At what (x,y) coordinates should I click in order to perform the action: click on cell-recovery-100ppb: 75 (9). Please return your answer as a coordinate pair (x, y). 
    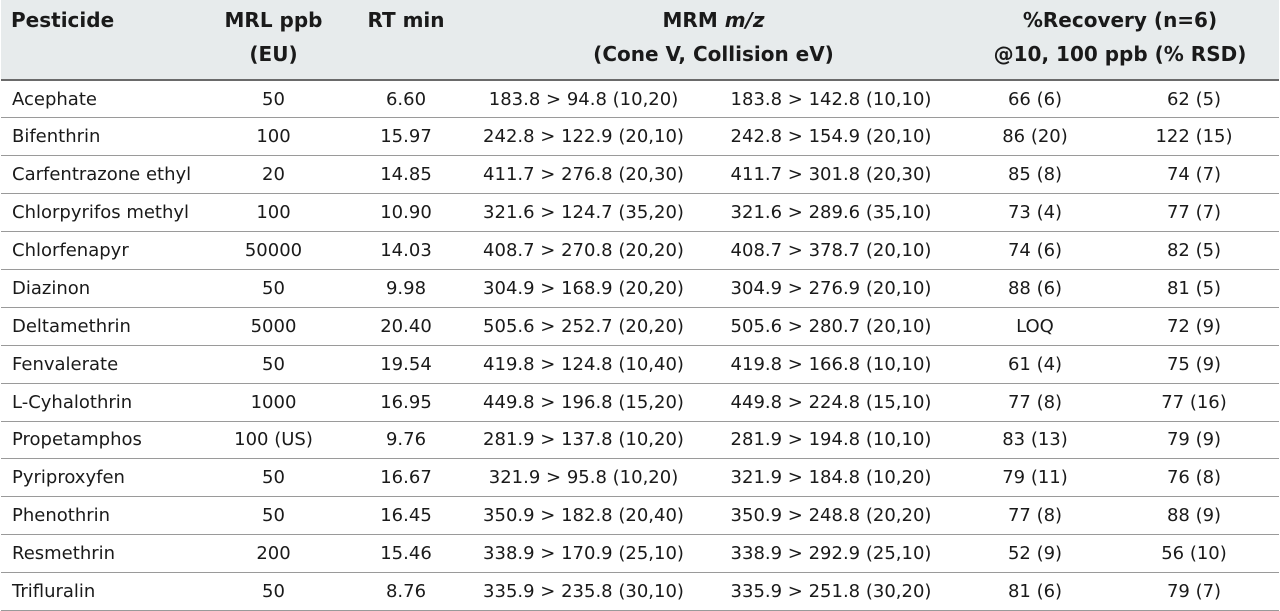
    Looking at the image, I should click on (1194, 364).